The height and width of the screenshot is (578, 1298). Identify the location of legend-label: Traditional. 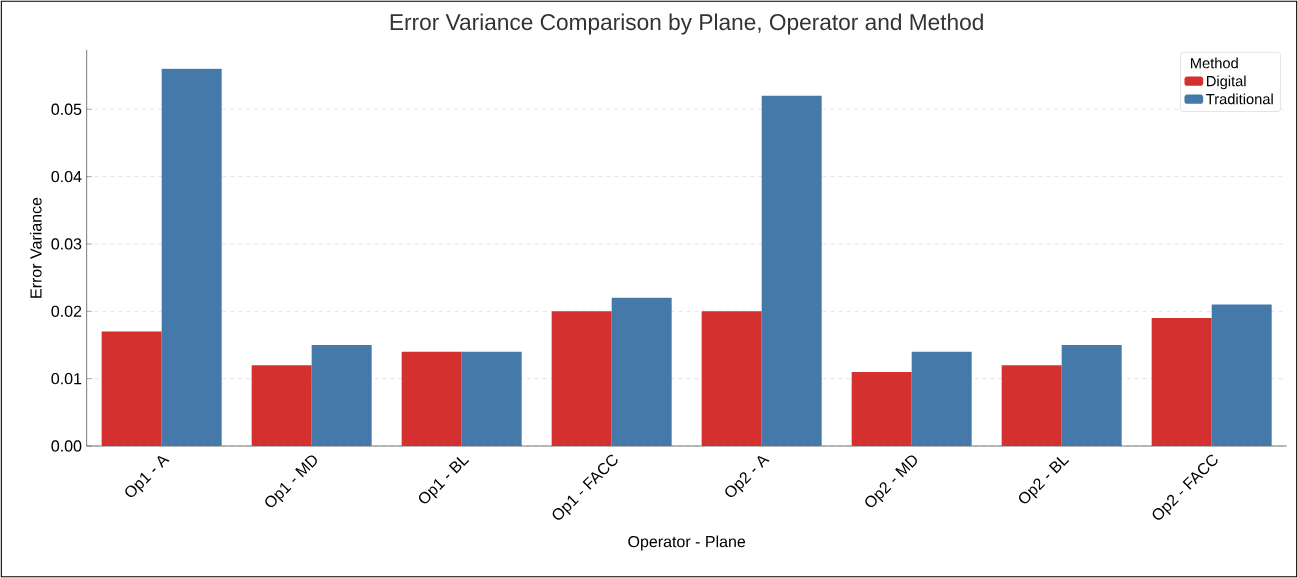
(1239, 99).